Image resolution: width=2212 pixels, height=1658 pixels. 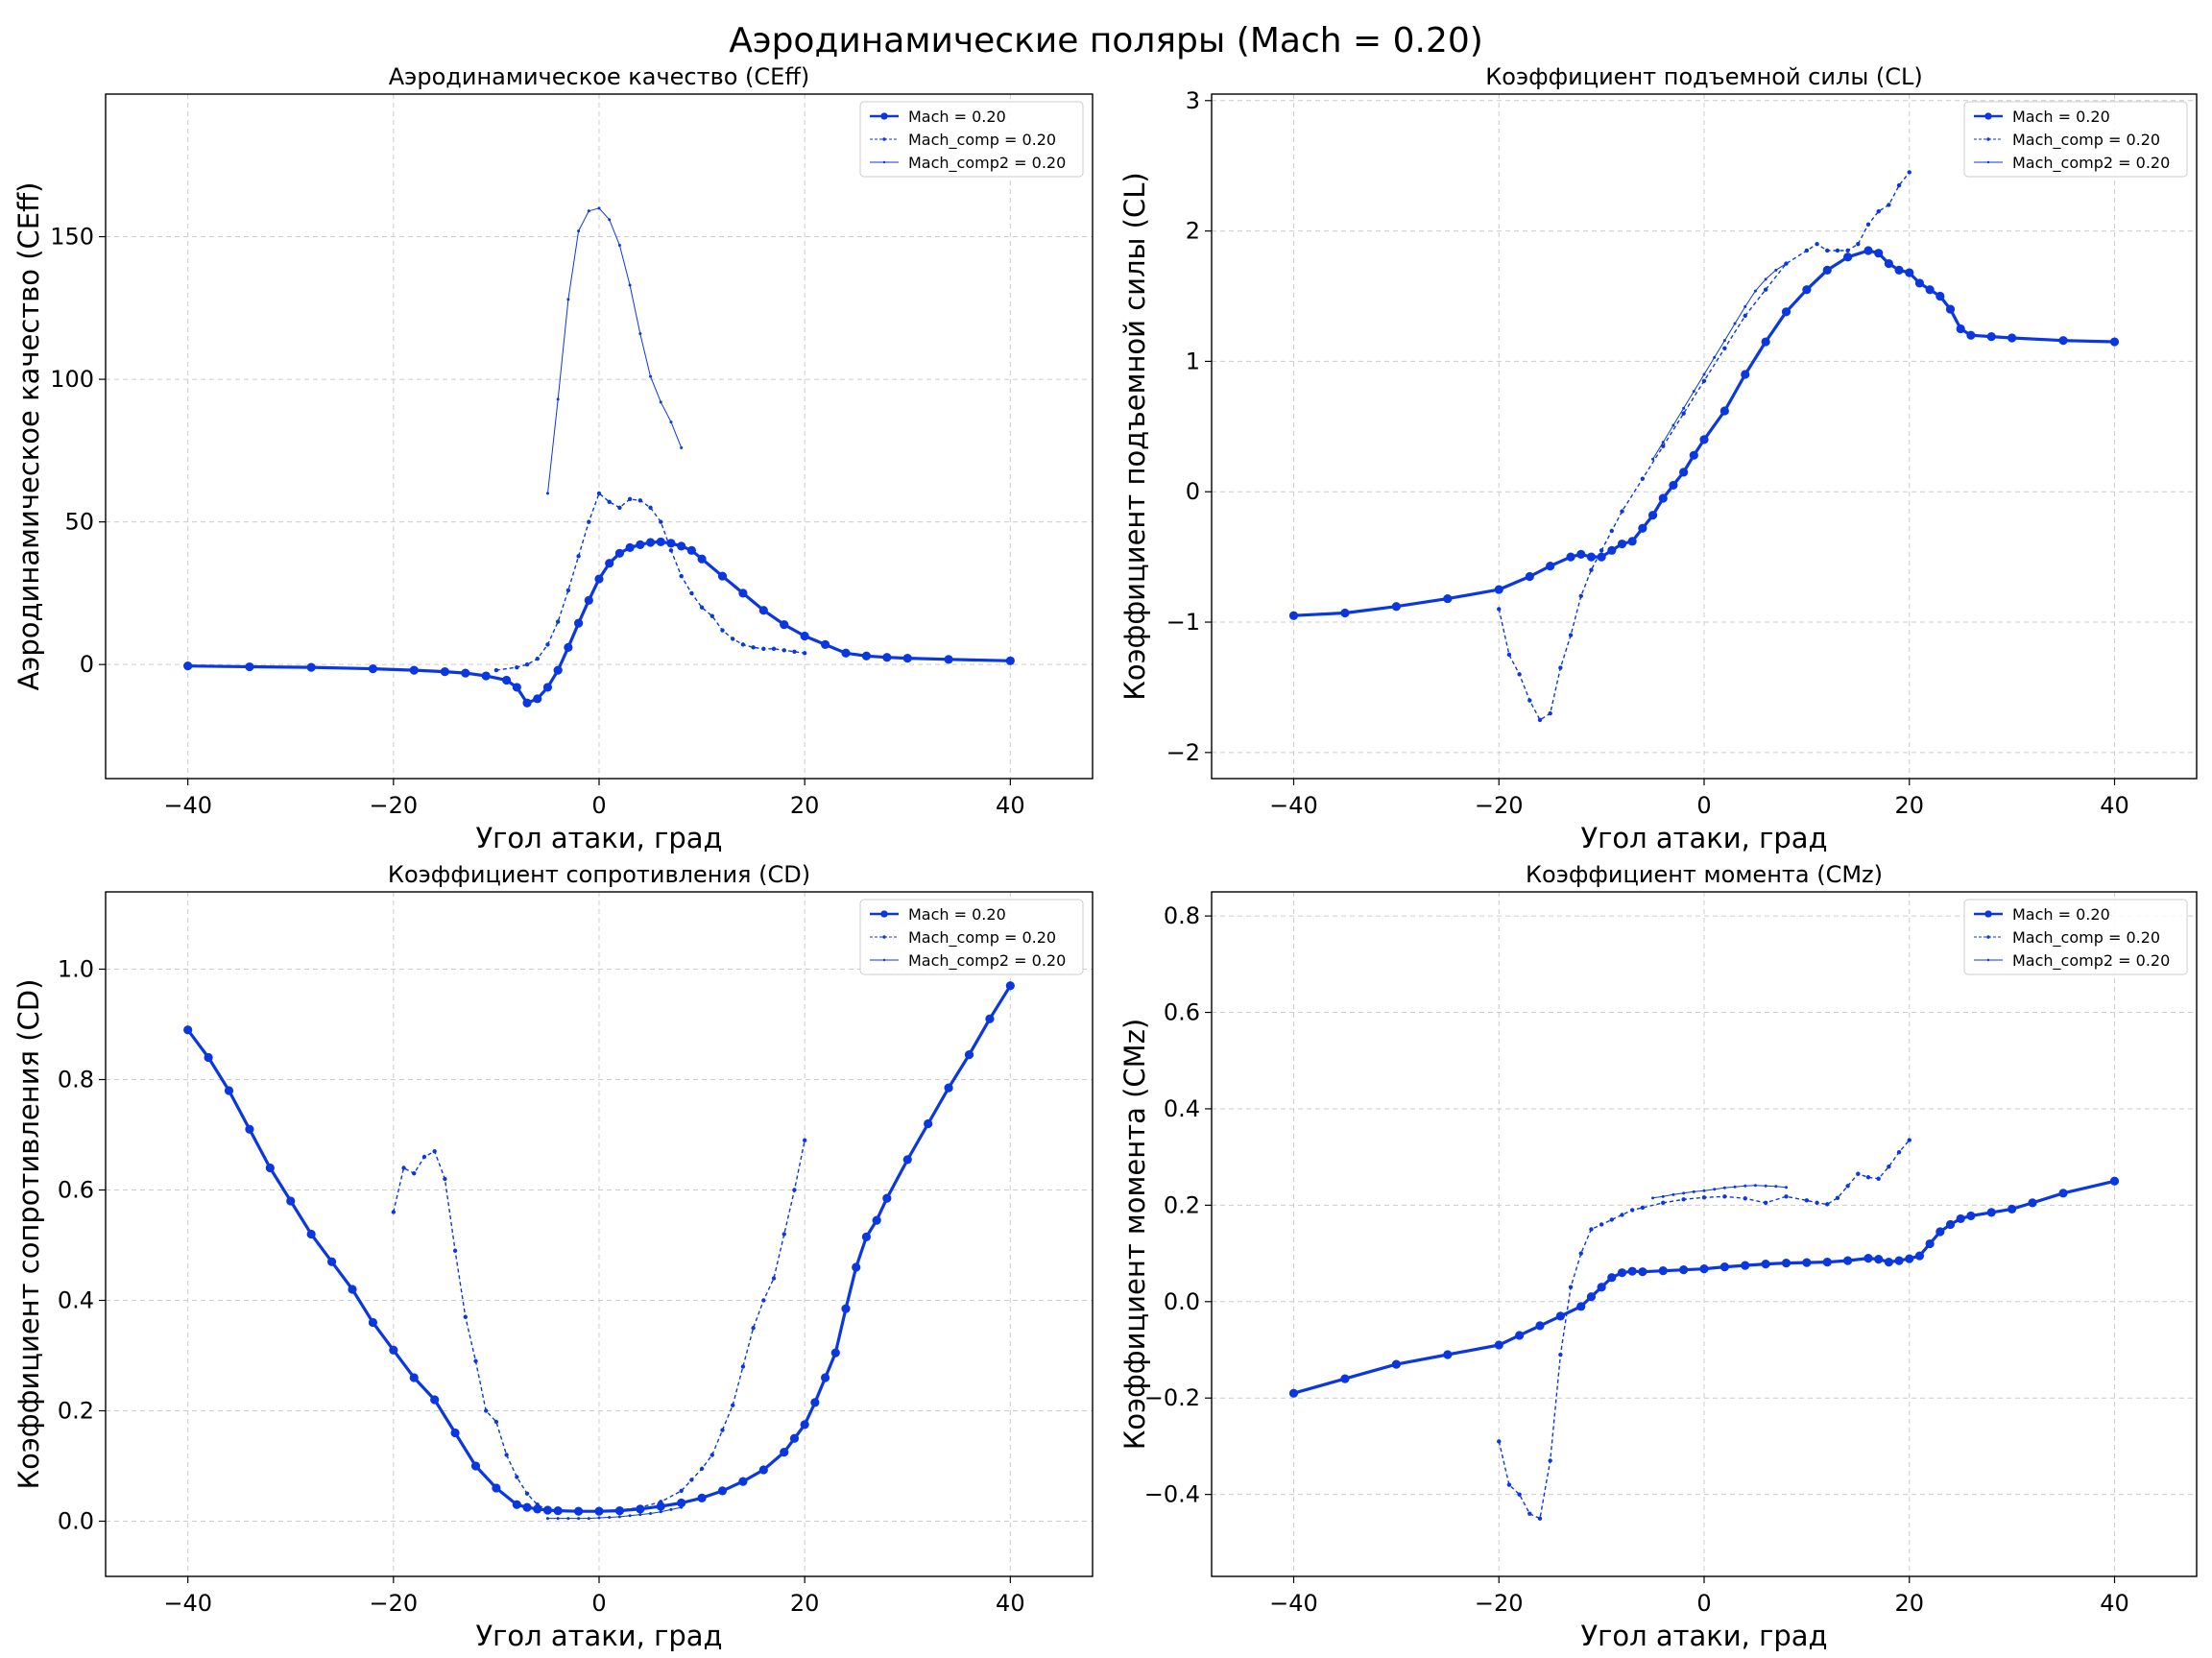 I want to click on x-tick-label: 0, so click(x=599, y=1604).